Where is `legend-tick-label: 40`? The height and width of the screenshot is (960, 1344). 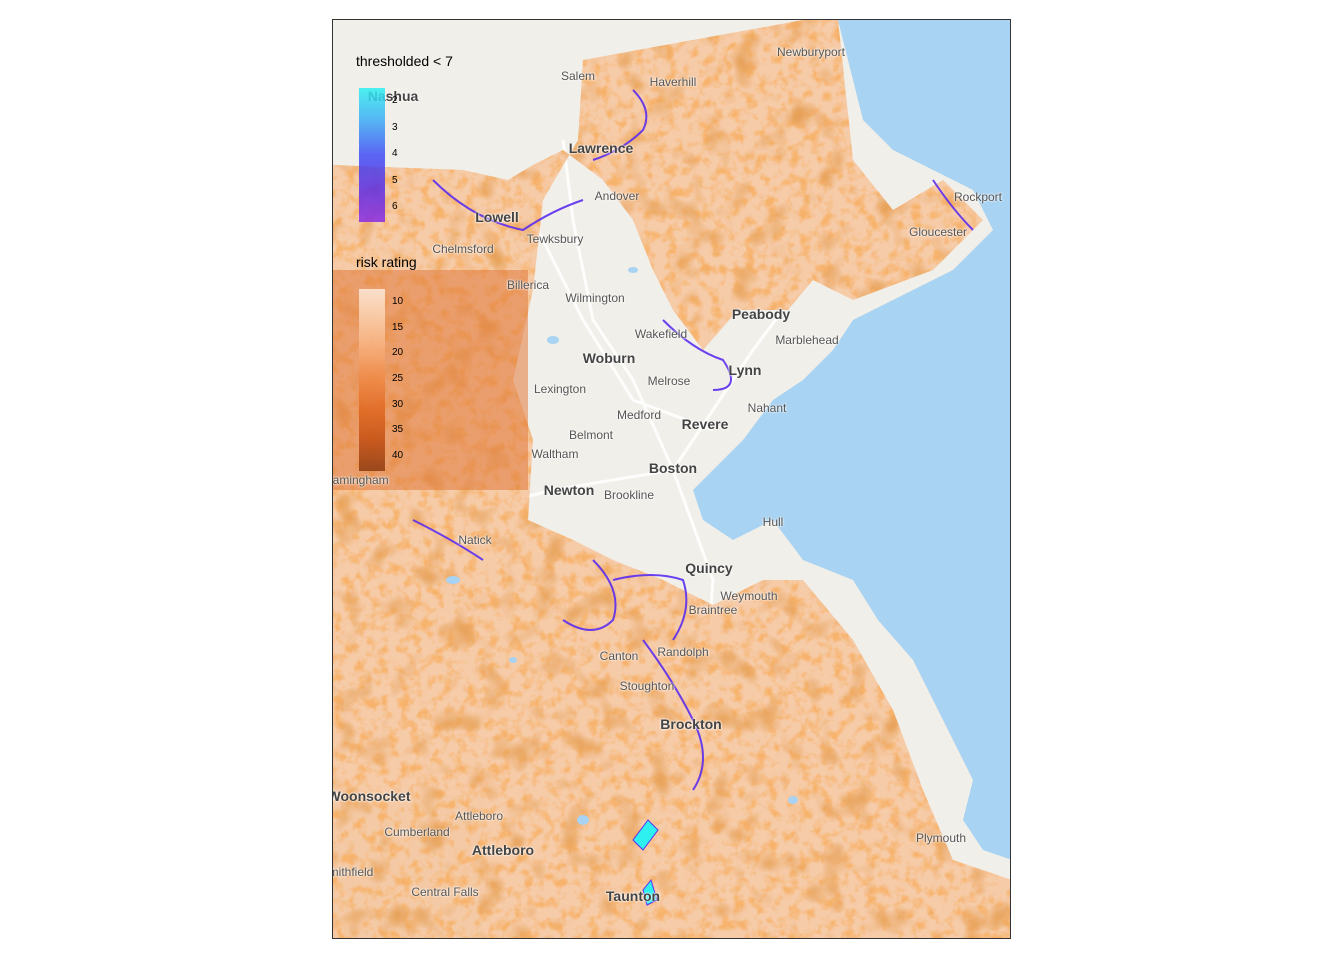 legend-tick-label: 40 is located at coordinates (398, 455).